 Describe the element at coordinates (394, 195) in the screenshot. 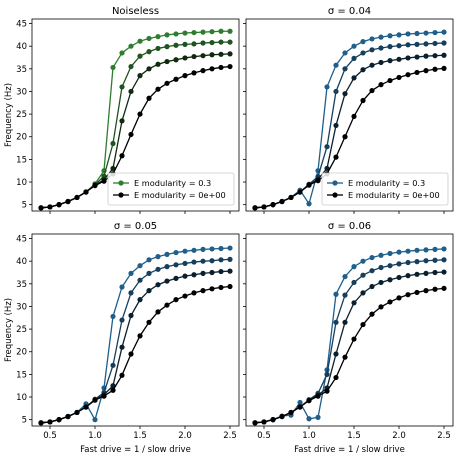

I see `legend-label: E modularity = 0e+00` at that location.